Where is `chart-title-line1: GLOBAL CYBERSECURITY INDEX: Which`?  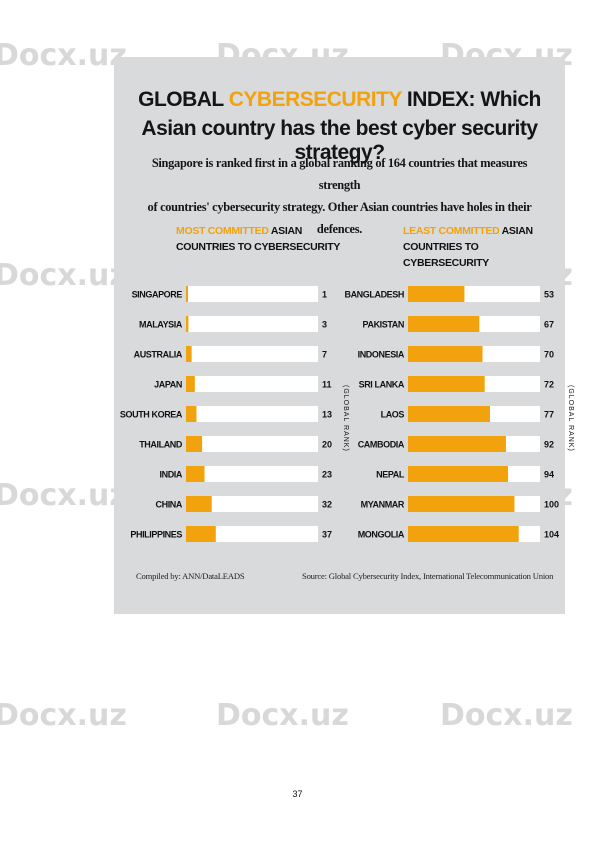 chart-title-line1: GLOBAL CYBERSECURITY INDEX: Which is located at coordinates (339, 100).